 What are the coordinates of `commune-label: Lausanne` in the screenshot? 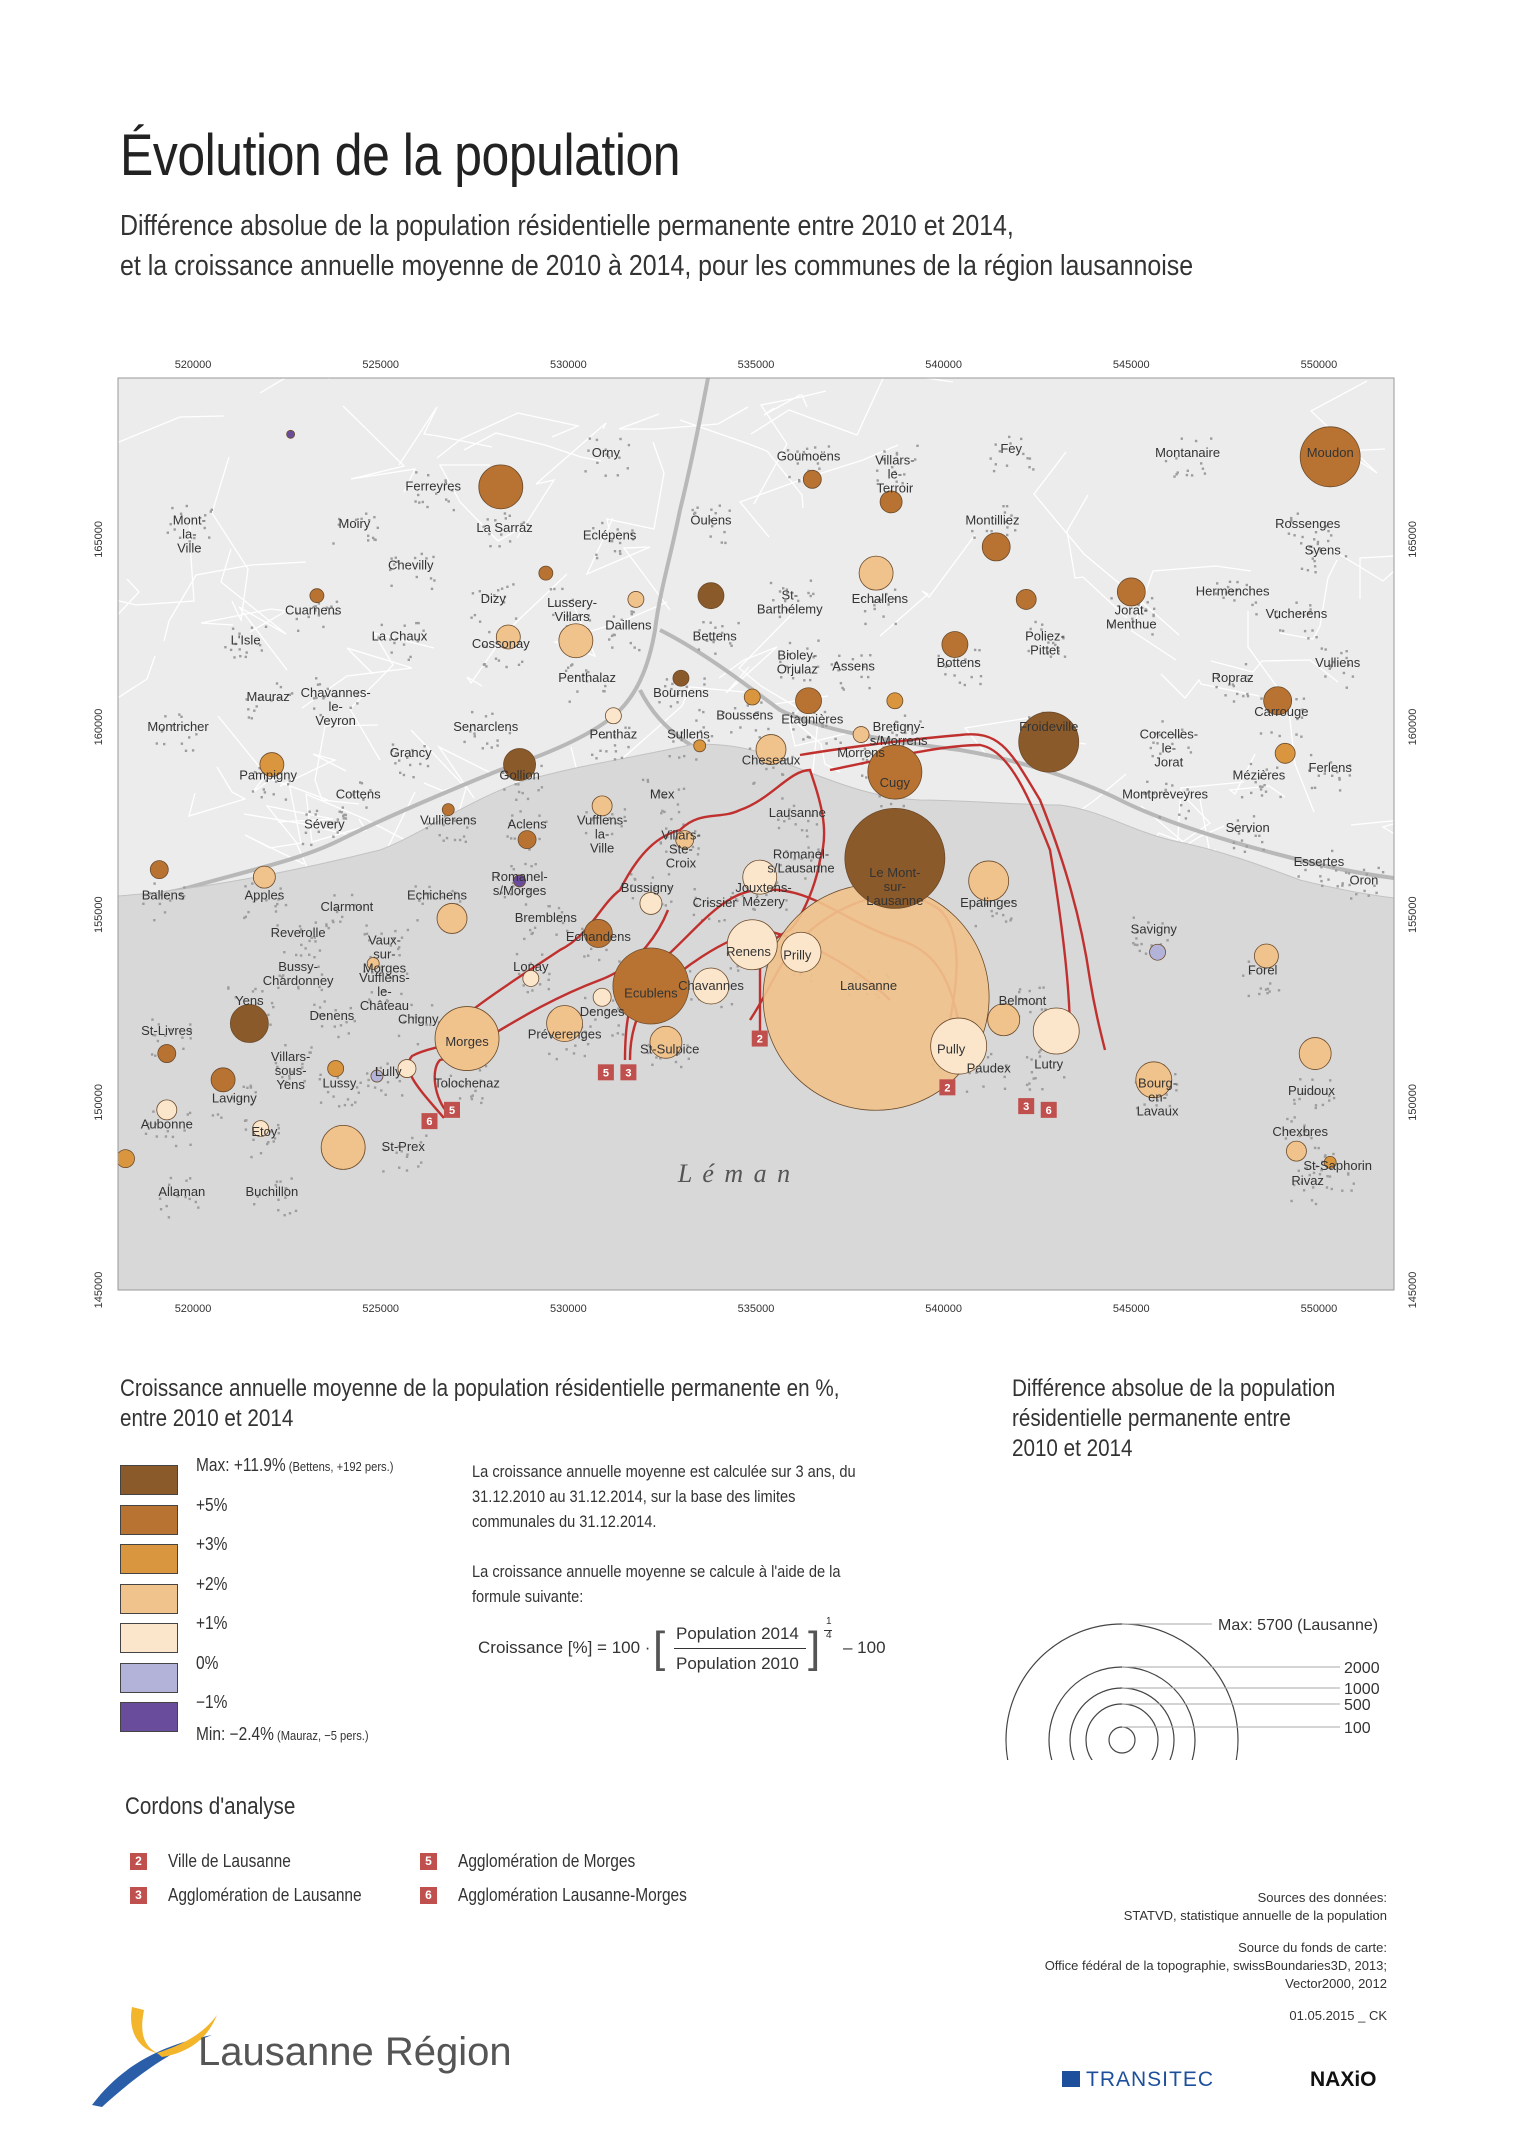 It's located at (868, 985).